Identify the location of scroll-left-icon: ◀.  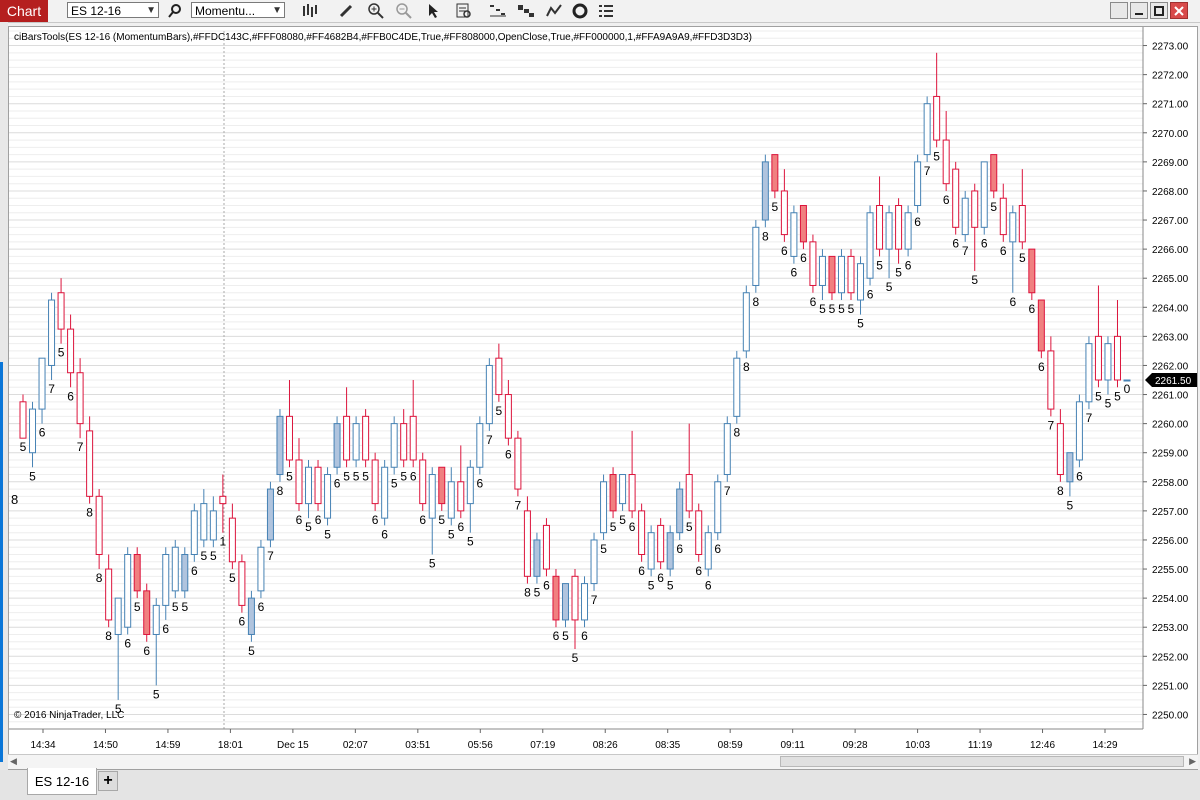
(13, 761).